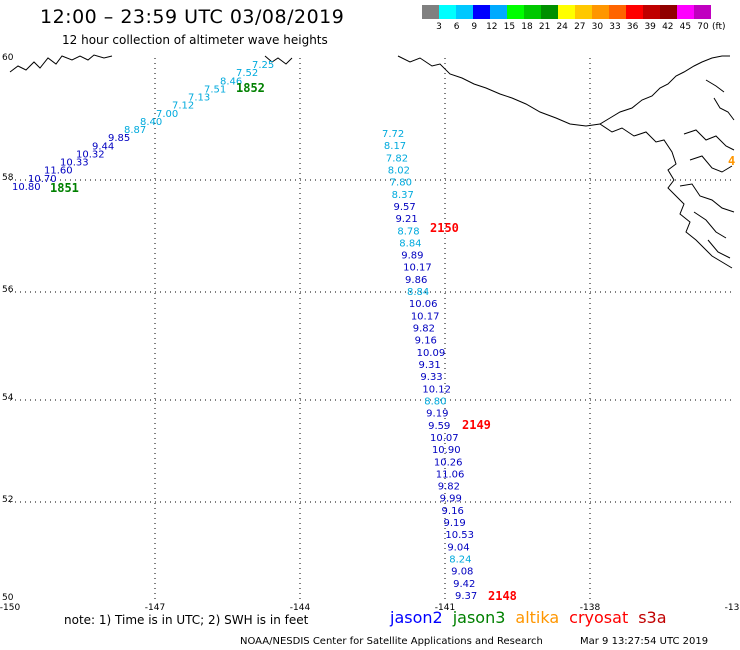 The image size is (740, 650). Describe the element at coordinates (8, 178) in the screenshot. I see `latitude-tick-label: 58` at that location.